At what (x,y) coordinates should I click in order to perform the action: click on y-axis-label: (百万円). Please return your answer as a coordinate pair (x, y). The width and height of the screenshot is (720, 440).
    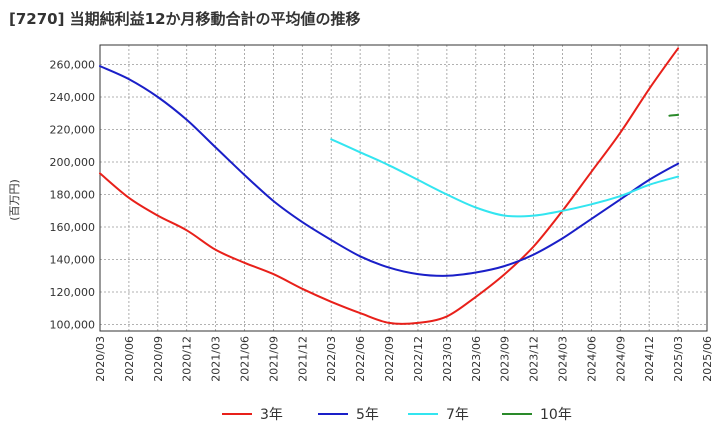
    Looking at the image, I should click on (14, 200).